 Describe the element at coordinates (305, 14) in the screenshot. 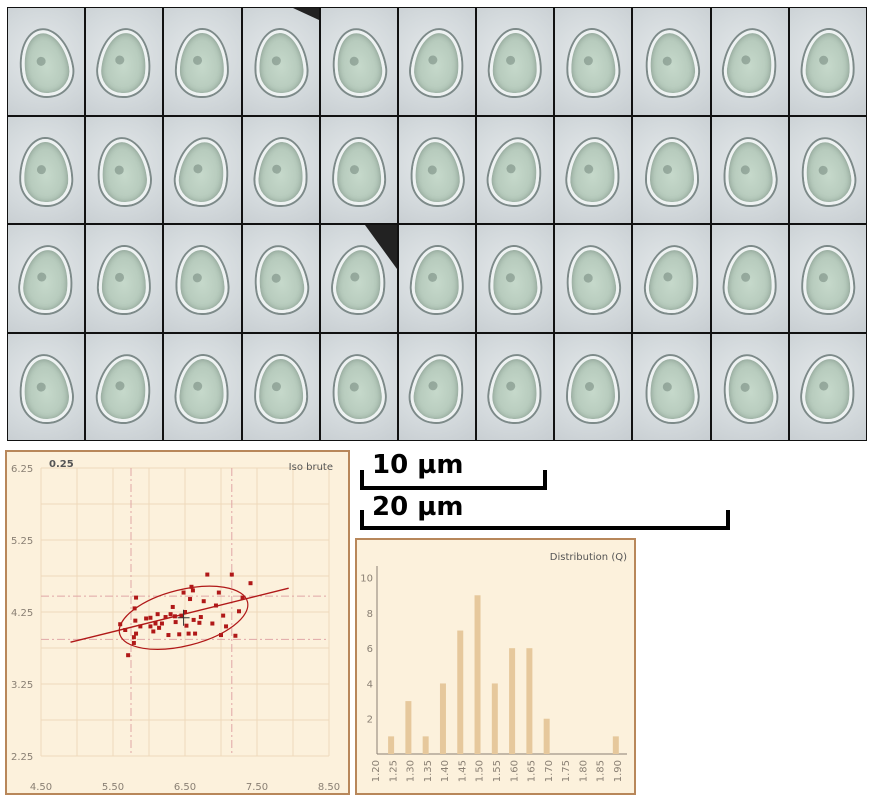

I see `corner-triangle` at that location.